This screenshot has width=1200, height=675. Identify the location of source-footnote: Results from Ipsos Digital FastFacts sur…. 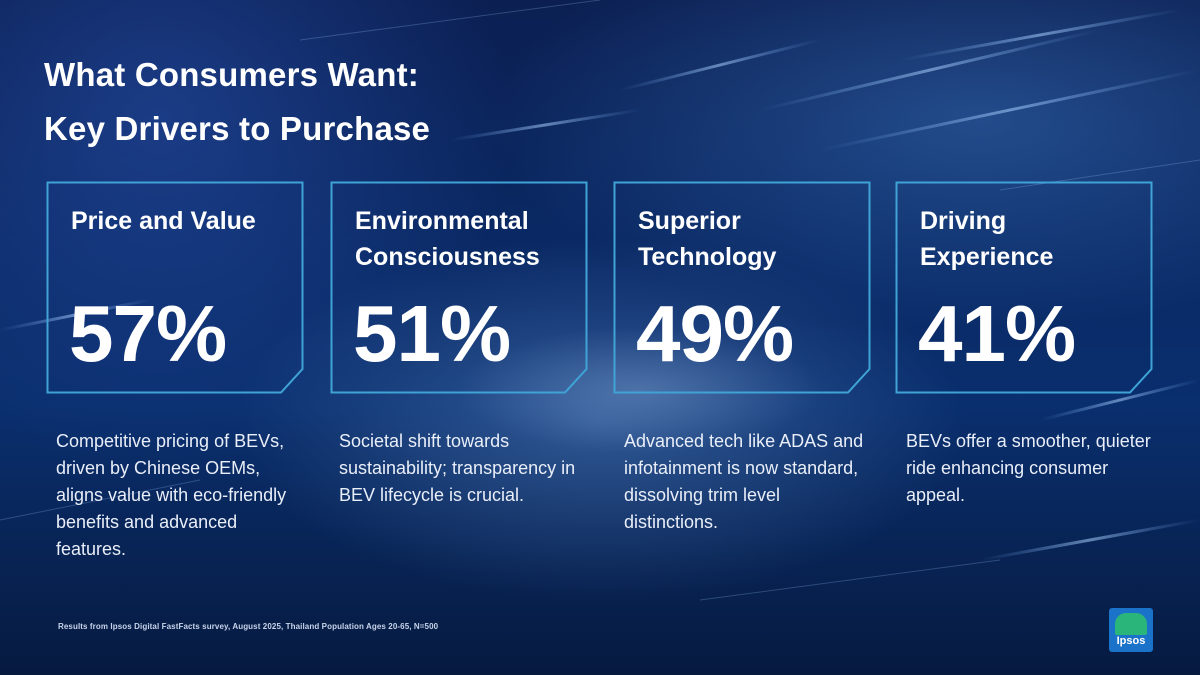
(248, 626).